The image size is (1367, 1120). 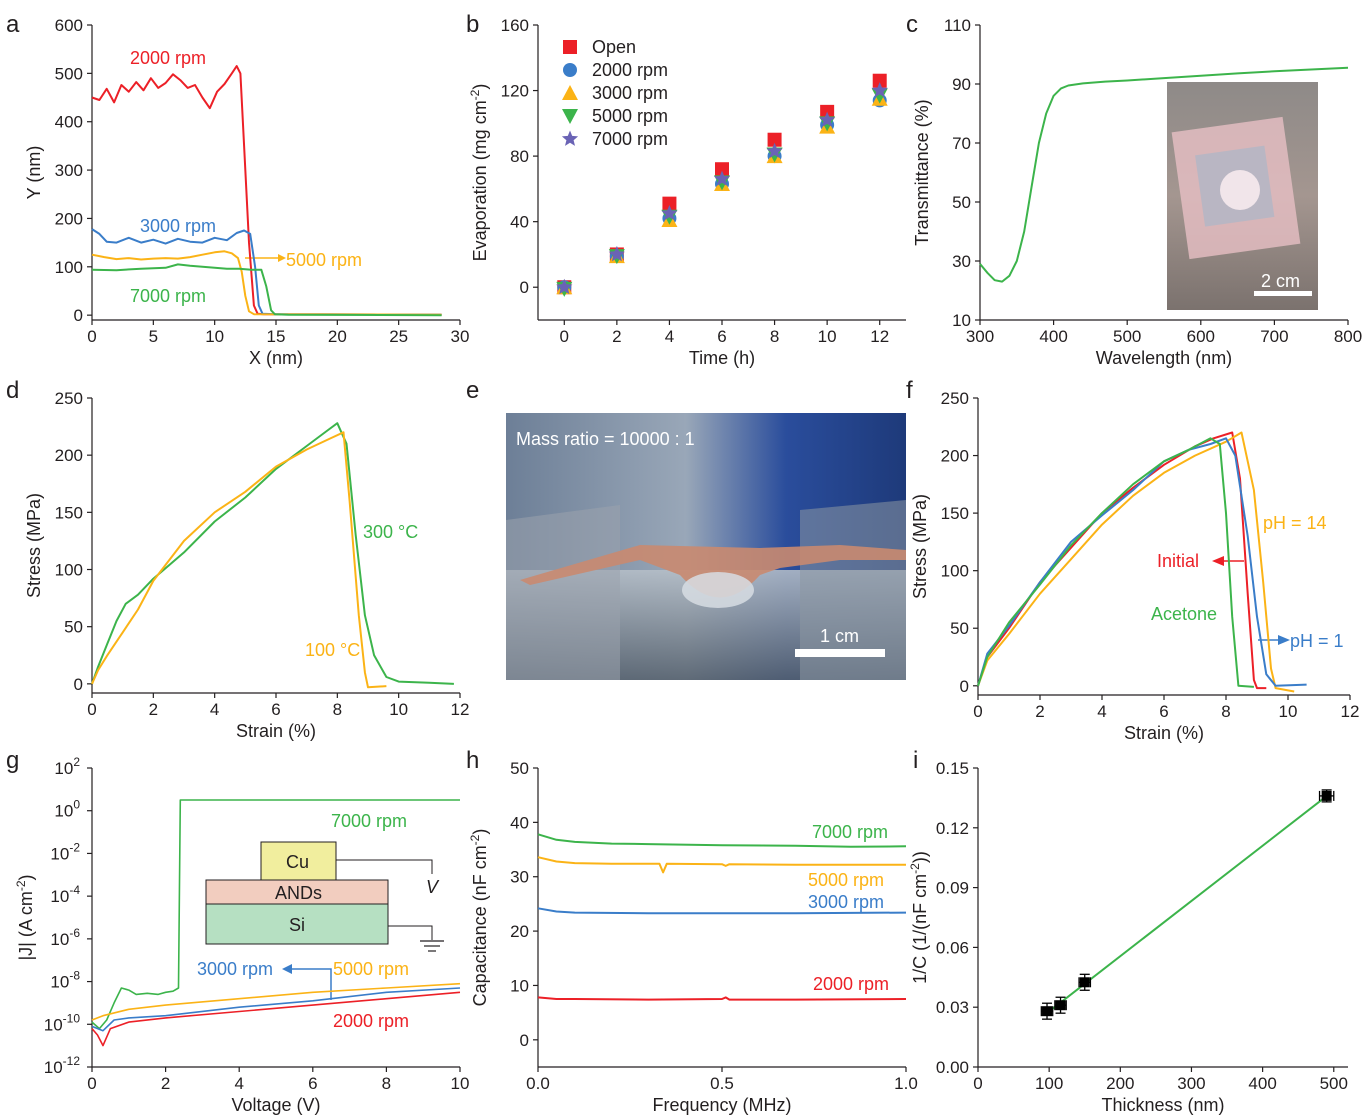 What do you see at coordinates (922, 172) in the screenshot?
I see `y-axis-title: Transmittance (%)` at bounding box center [922, 172].